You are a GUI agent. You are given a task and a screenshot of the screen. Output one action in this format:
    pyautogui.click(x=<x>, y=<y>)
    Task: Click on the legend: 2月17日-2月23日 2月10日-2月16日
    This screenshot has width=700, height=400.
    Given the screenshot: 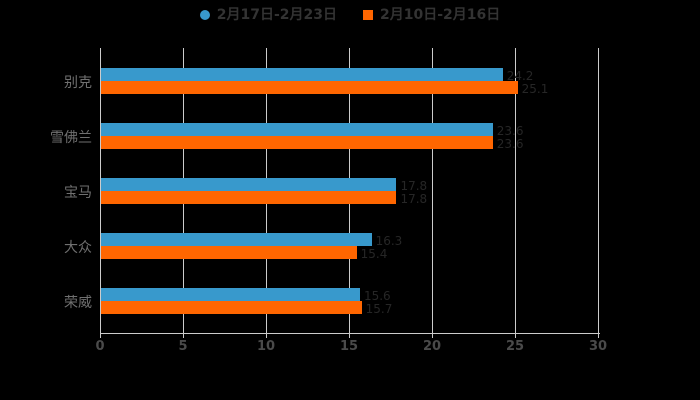 What is the action you would take?
    pyautogui.click(x=350, y=15)
    